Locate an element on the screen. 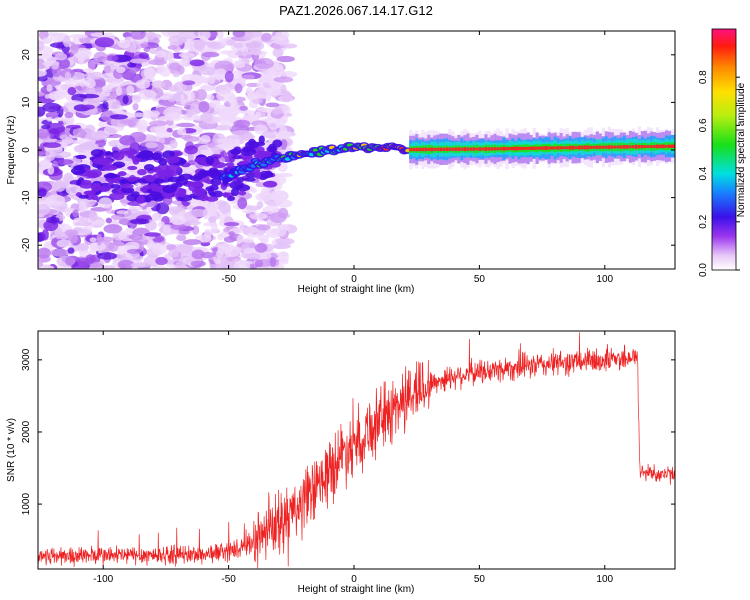 The height and width of the screenshot is (600, 750). top-x-axis-label: Height of straight line (km) is located at coordinates (356, 289).